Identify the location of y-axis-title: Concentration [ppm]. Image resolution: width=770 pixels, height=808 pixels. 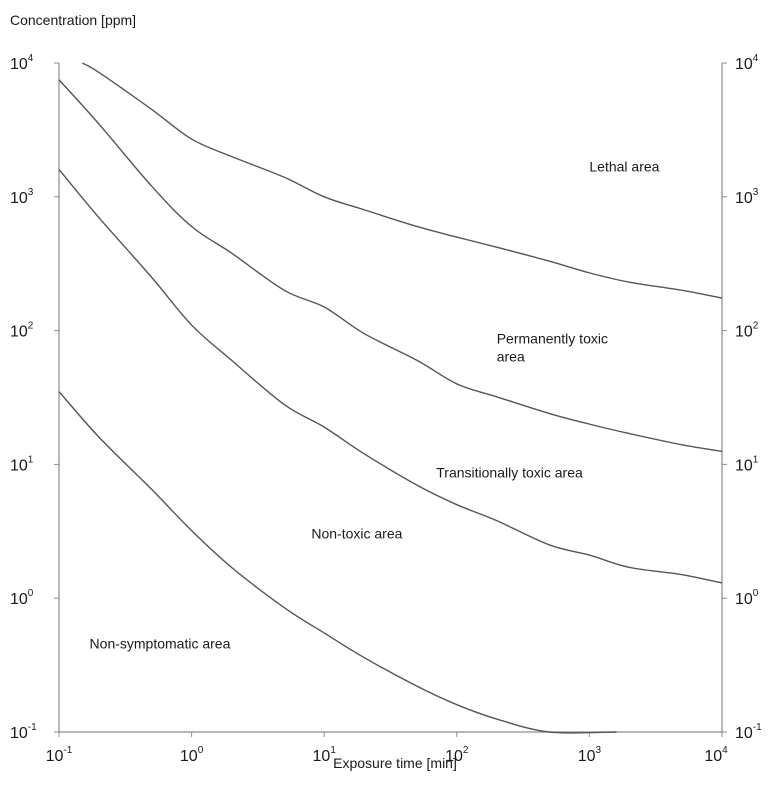
(73, 20).